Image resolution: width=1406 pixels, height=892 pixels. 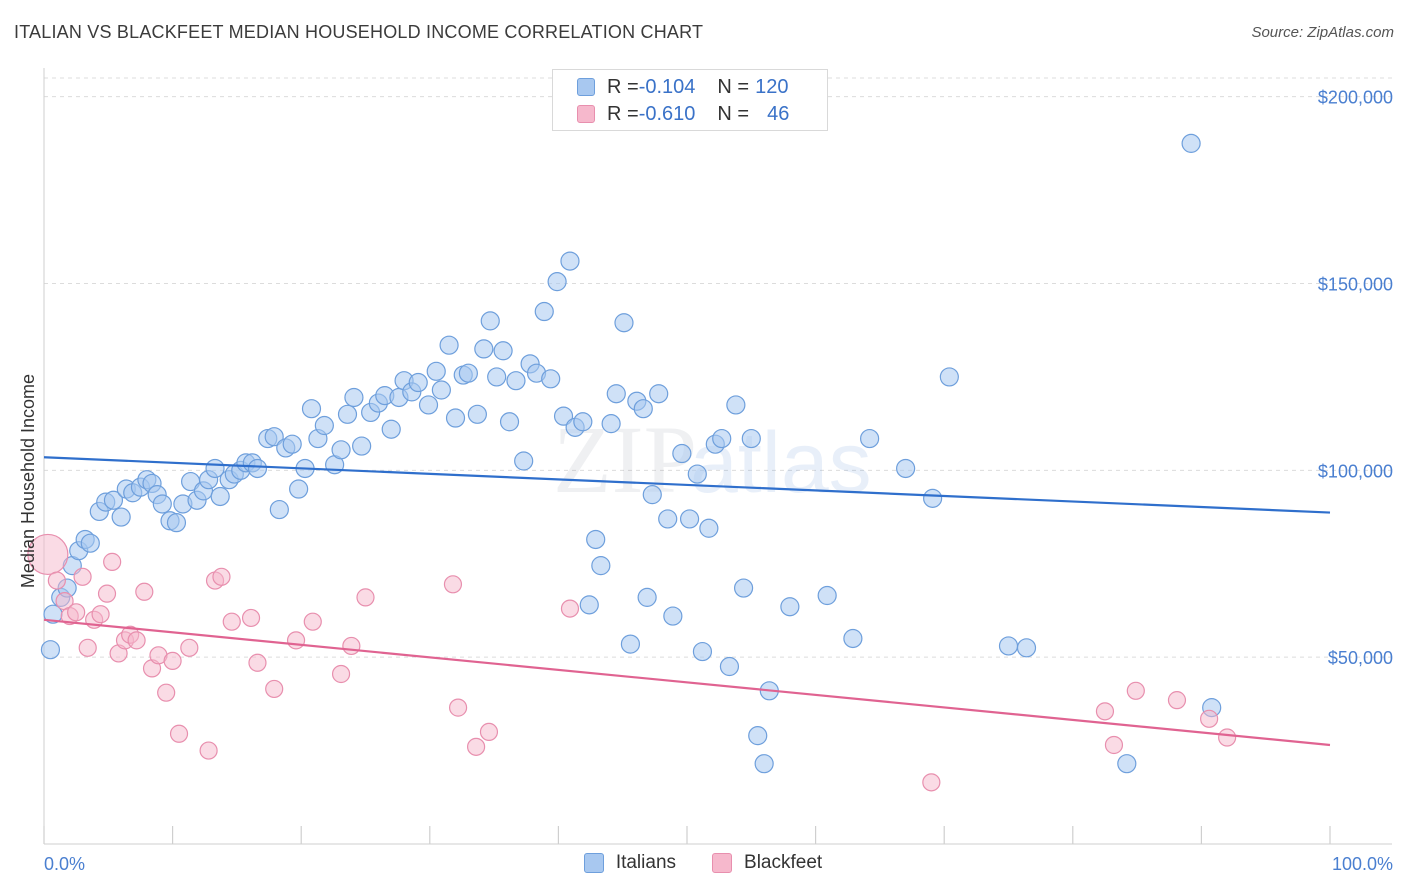 I want to click on series-legend-italians: Italians, so click(x=629, y=863).